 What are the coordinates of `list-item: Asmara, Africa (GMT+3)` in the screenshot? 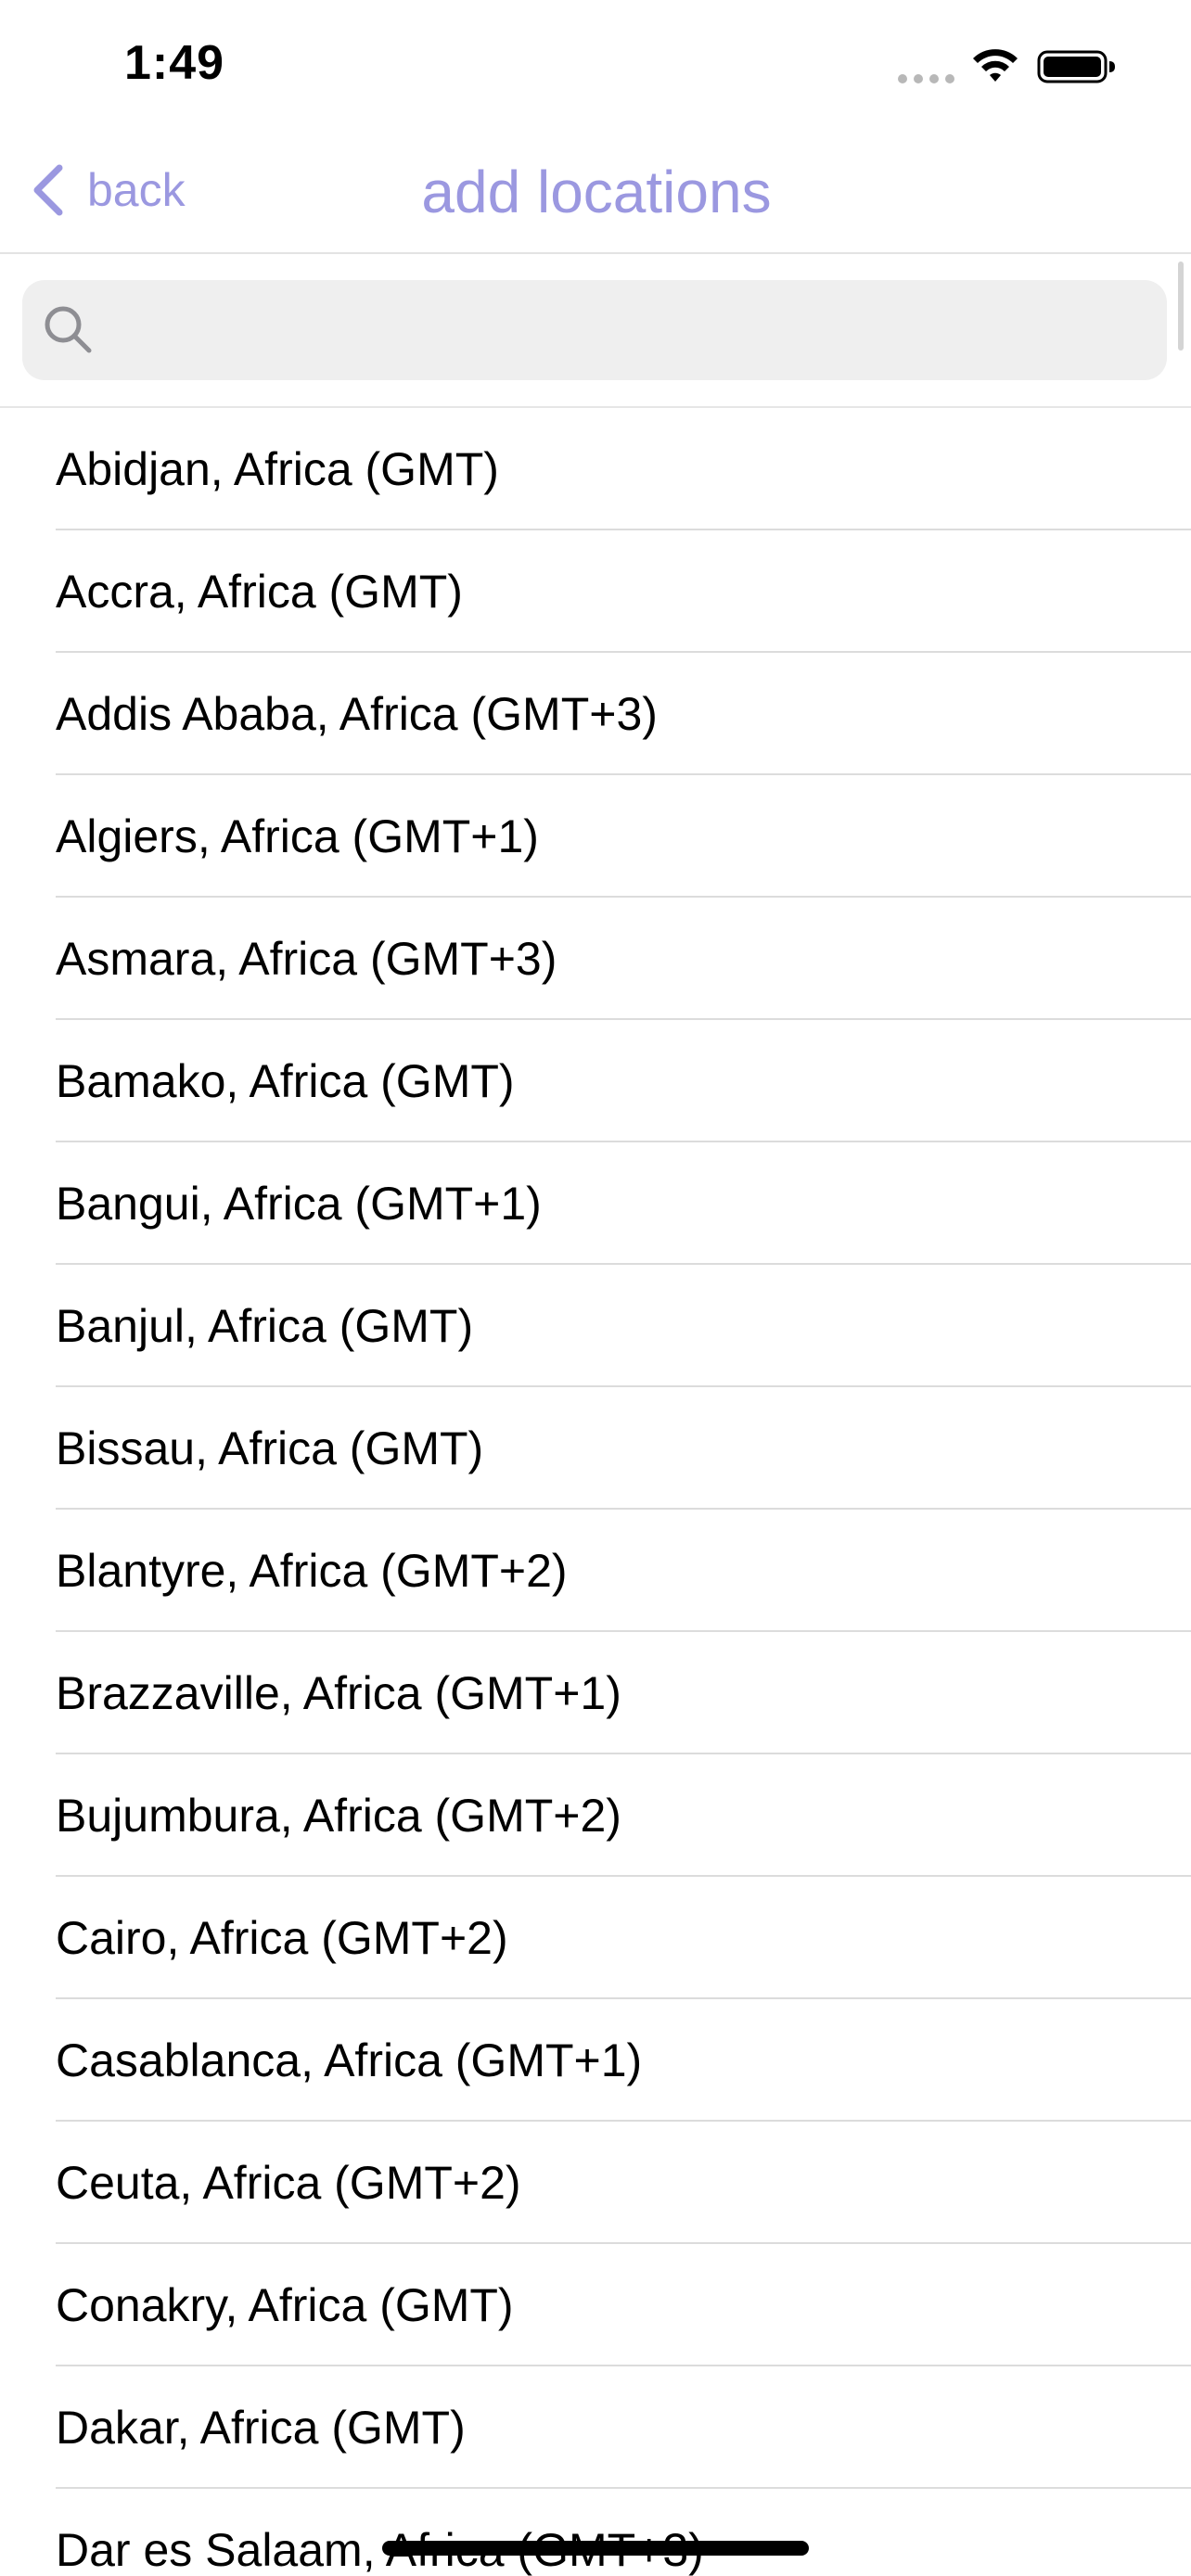 It's located at (595, 959).